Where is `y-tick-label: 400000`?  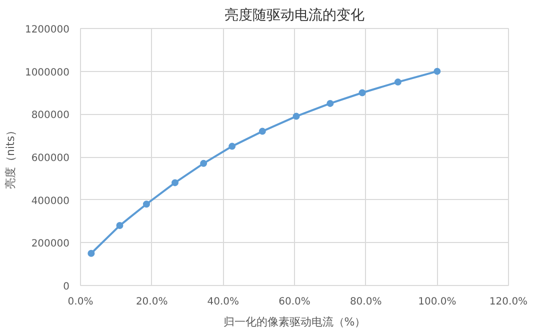
y-tick-label: 400000 is located at coordinates (50, 201).